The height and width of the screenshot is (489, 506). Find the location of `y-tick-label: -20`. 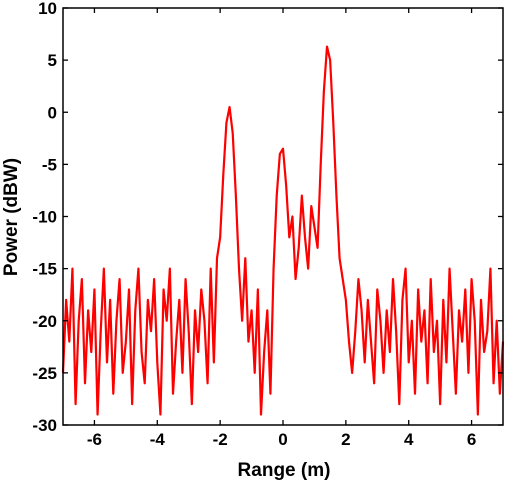

y-tick-label: -20 is located at coordinates (44, 321).